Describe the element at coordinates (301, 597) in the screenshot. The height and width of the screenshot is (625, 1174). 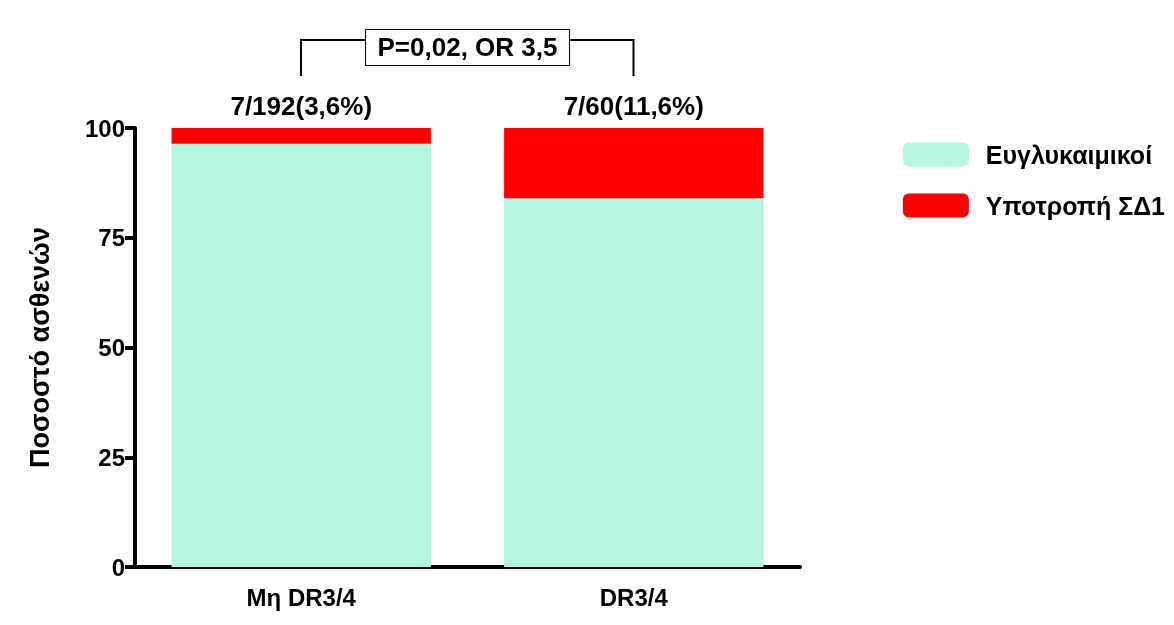
I see `x-tick-label: Μη DR3/4` at that location.